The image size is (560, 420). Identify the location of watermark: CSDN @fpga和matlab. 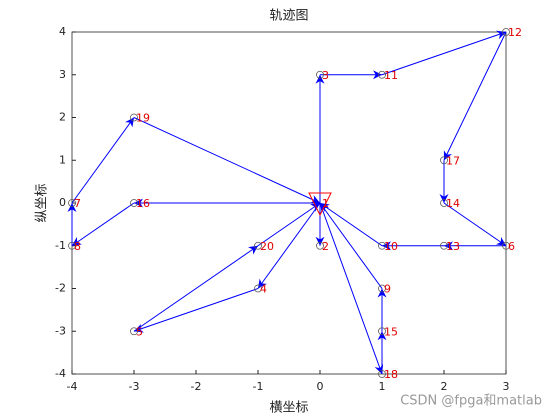
(471, 401).